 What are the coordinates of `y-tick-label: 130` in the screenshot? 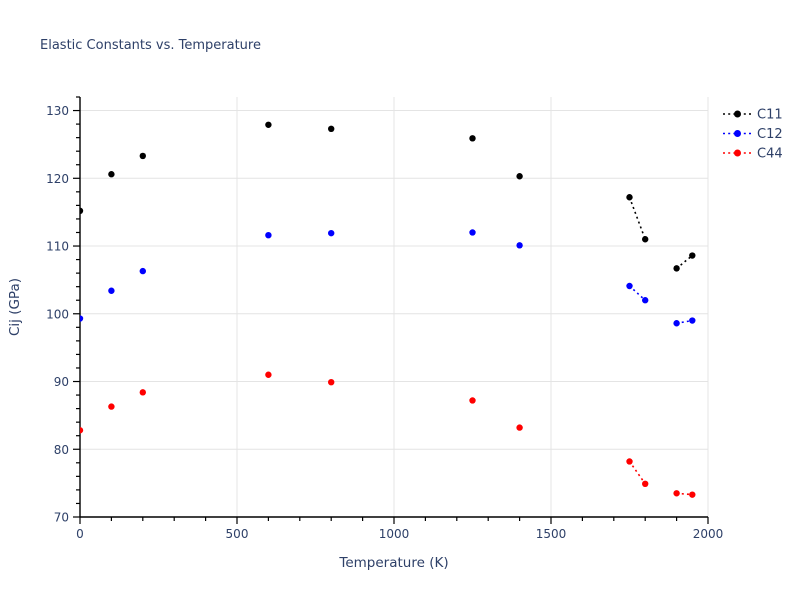 It's located at (57, 111).